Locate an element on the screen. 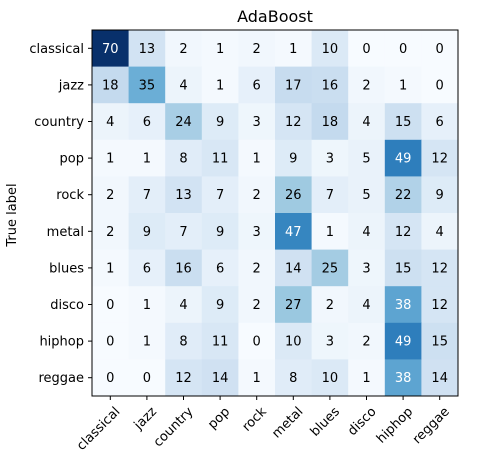 The height and width of the screenshot is (463, 483). cell-value-label: 22 is located at coordinates (403, 195).